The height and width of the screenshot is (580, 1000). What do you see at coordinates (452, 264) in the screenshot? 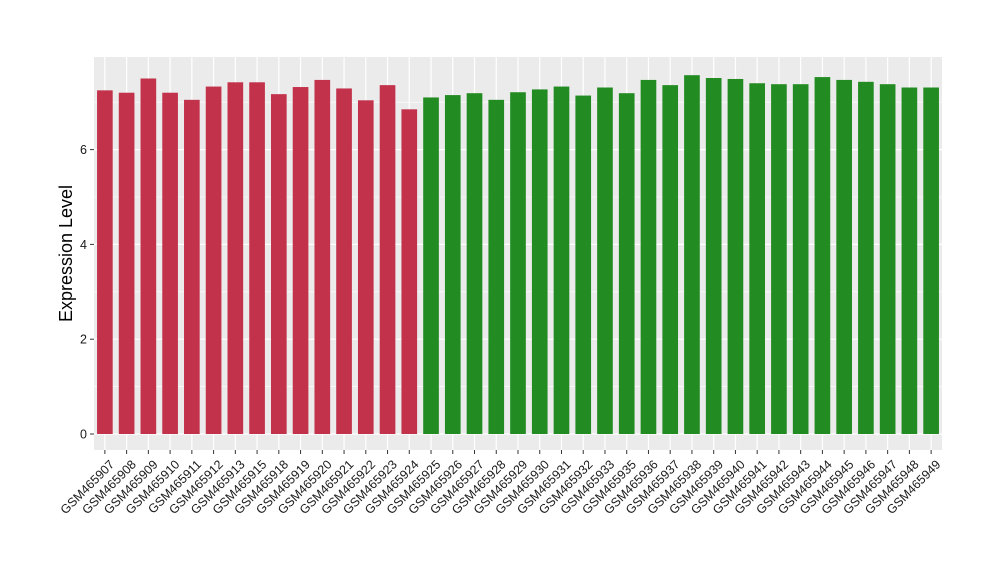
I see `bar-GSM465926` at bounding box center [452, 264].